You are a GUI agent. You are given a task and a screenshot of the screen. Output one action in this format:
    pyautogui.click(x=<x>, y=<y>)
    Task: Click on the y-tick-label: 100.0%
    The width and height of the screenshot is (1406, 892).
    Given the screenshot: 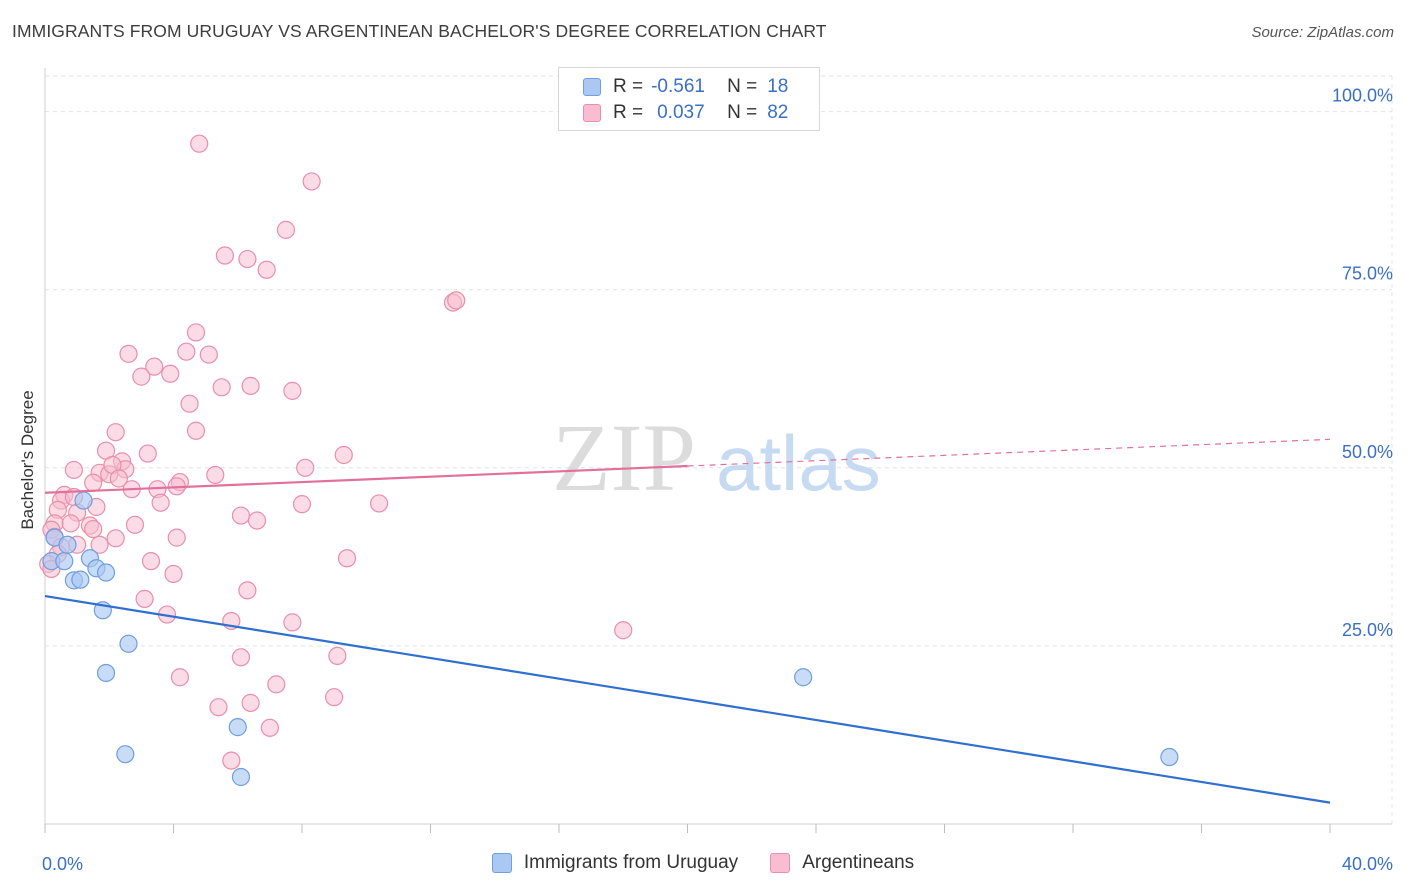 What is the action you would take?
    pyautogui.click(x=1362, y=96)
    